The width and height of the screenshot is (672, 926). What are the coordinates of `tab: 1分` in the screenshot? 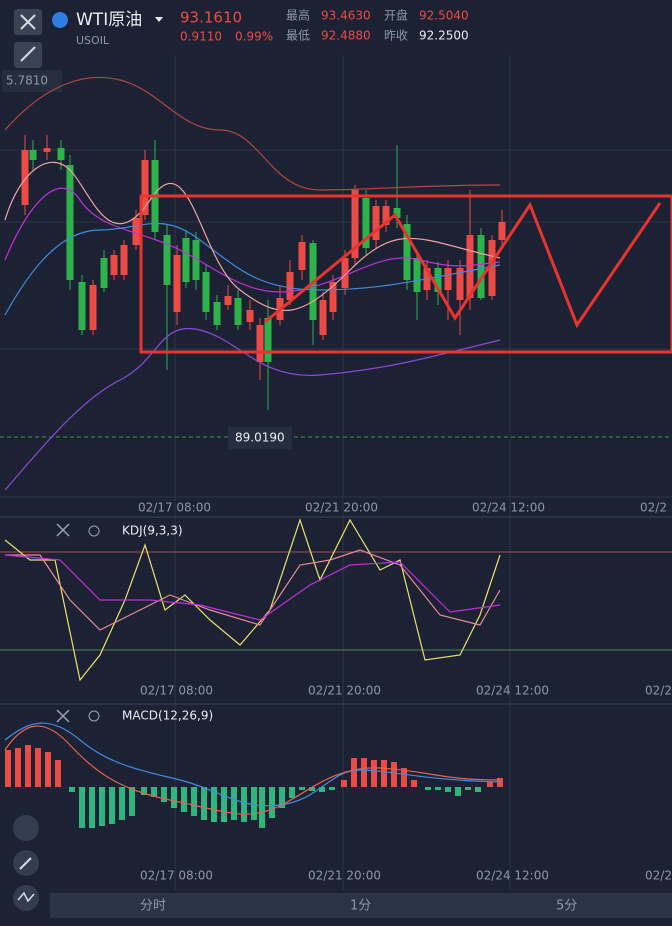 It's located at (360, 906).